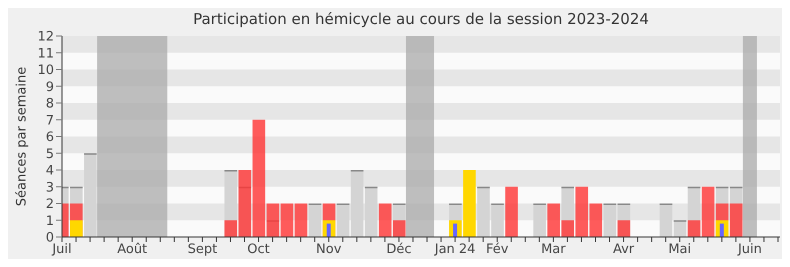 Image resolution: width=790 pixels, height=267 pixels. What do you see at coordinates (329, 250) in the screenshot?
I see `x-tick-label: Nov` at bounding box center [329, 250].